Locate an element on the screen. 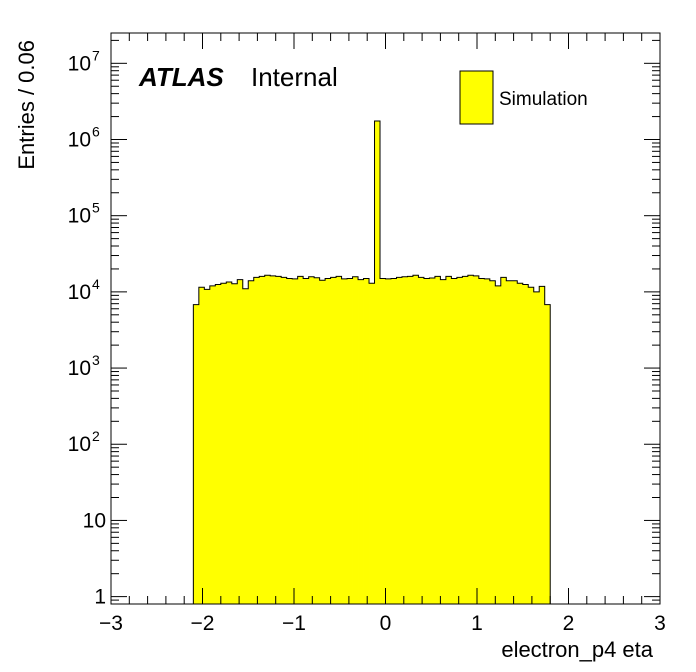  x-tick-label: 3 is located at coordinates (660, 623).